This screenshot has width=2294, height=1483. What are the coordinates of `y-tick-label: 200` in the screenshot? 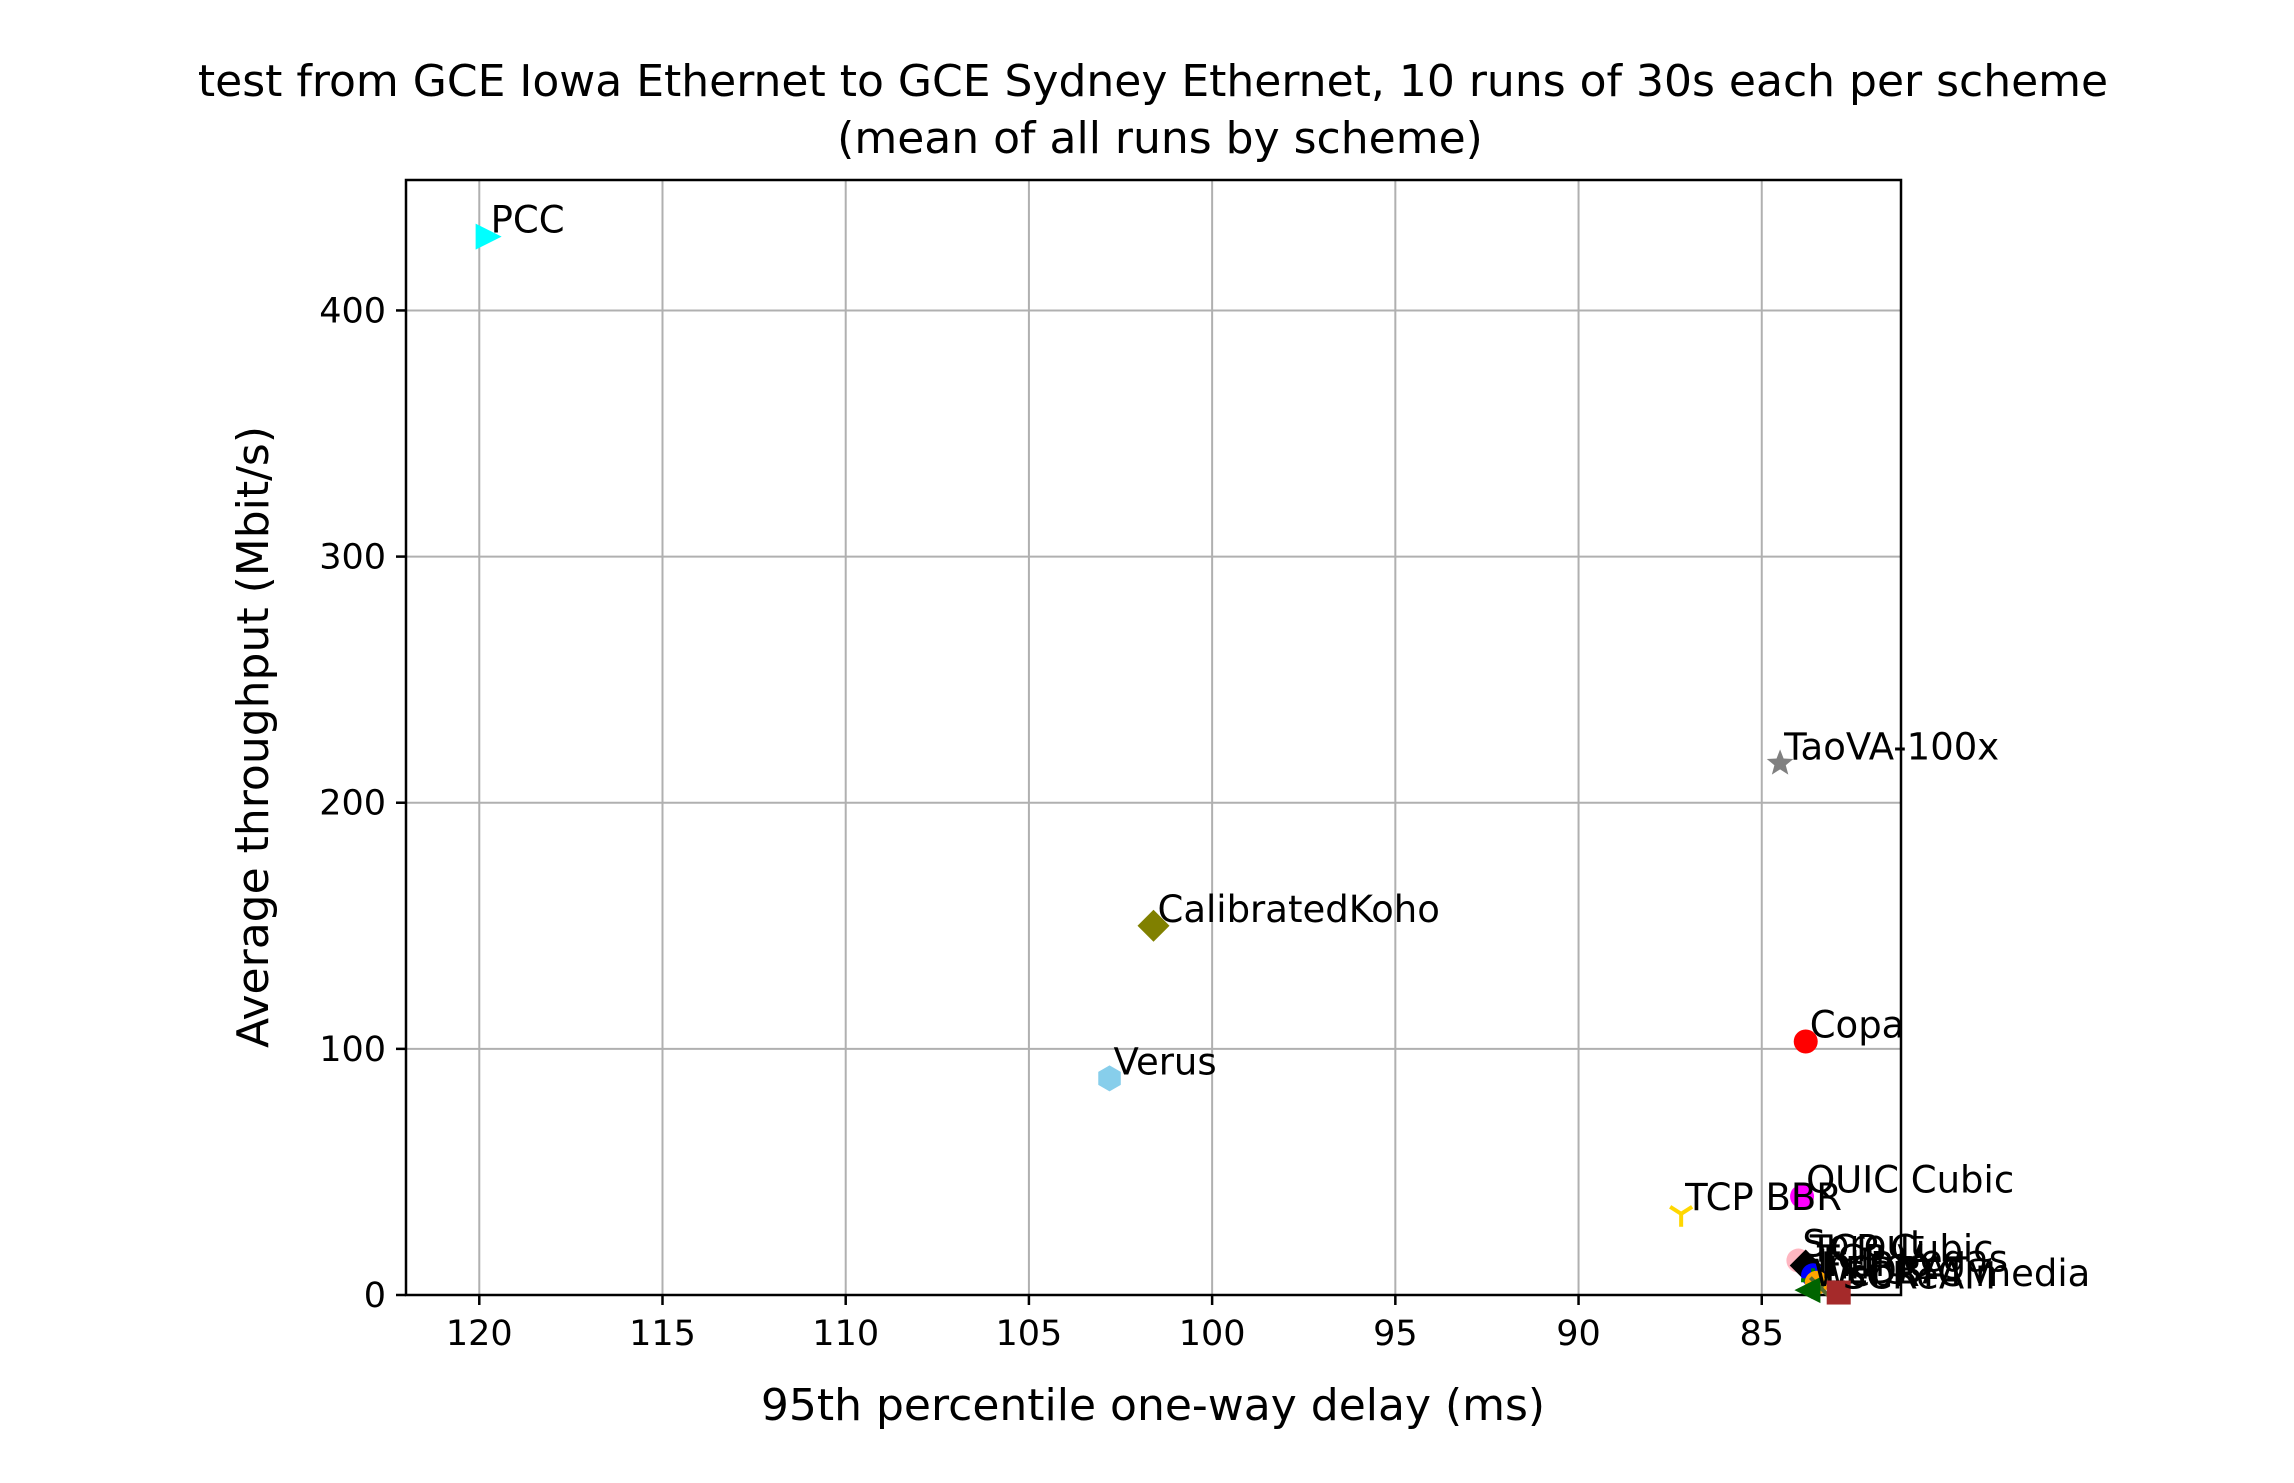 It's located at (352, 804).